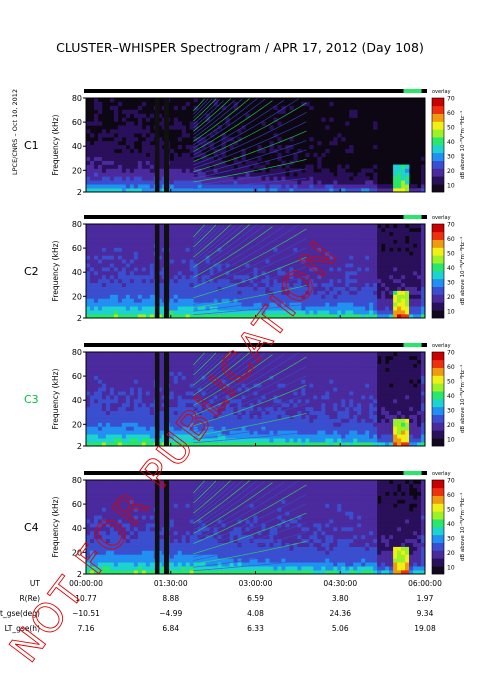 The height and width of the screenshot is (678, 479). Describe the element at coordinates (441, 346) in the screenshot. I see `mode-label: overlay` at that location.